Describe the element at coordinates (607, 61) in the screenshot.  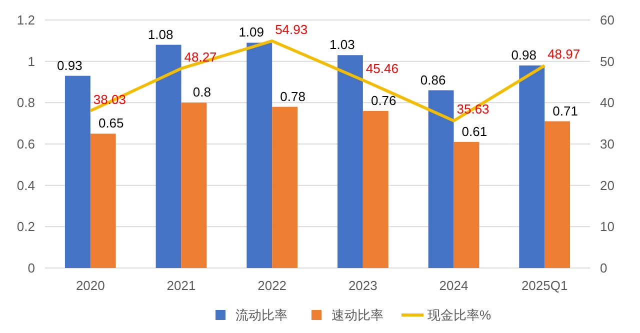
I see `y2-tick-label: 50` at that location.